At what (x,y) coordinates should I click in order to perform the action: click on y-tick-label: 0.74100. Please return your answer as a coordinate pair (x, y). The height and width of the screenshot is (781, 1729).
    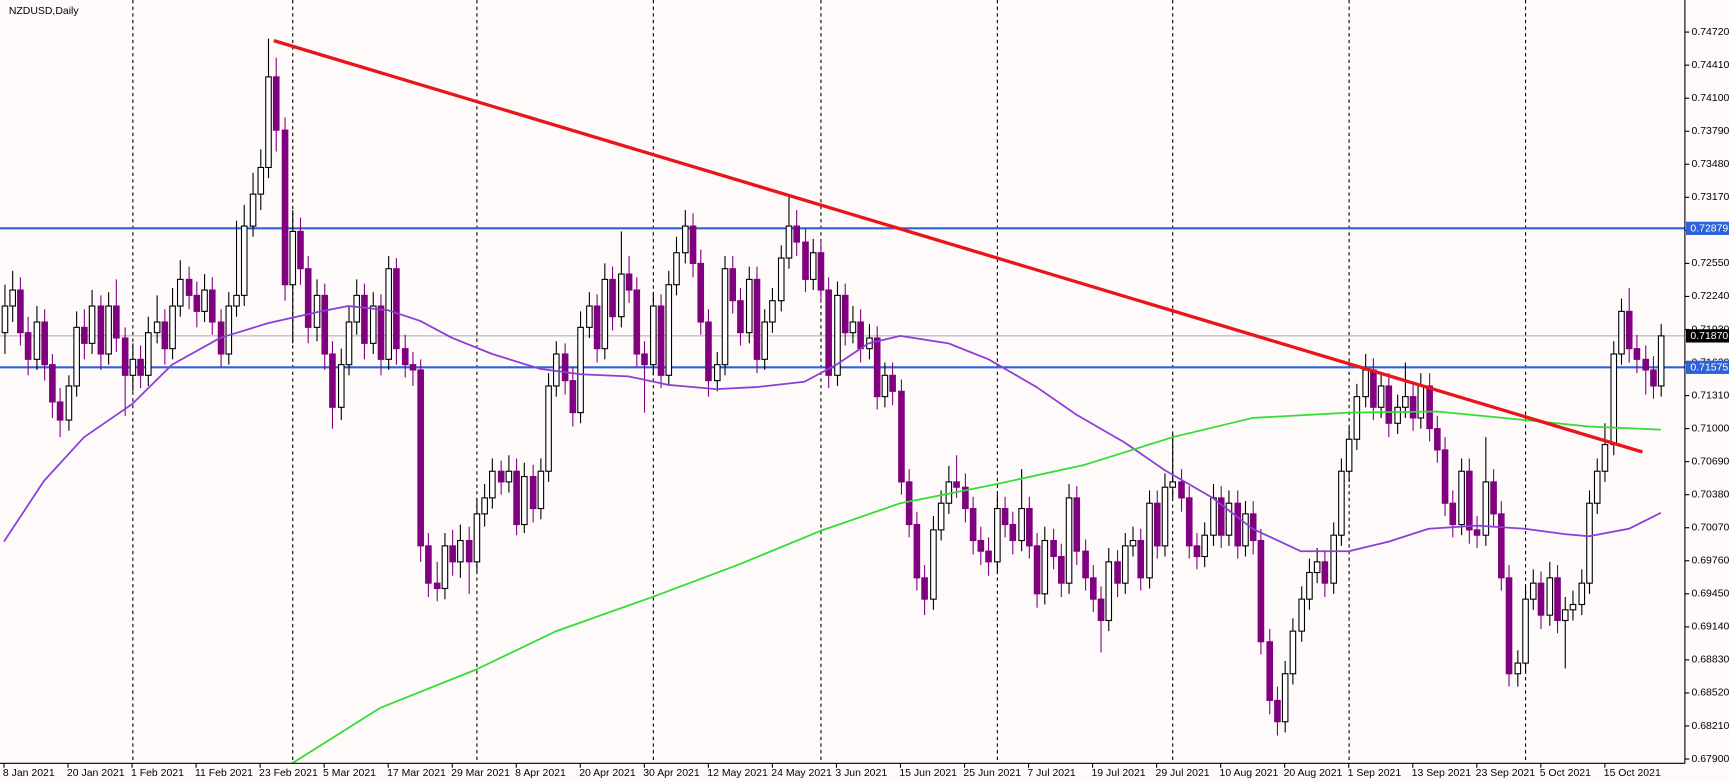
    Looking at the image, I should click on (1710, 98).